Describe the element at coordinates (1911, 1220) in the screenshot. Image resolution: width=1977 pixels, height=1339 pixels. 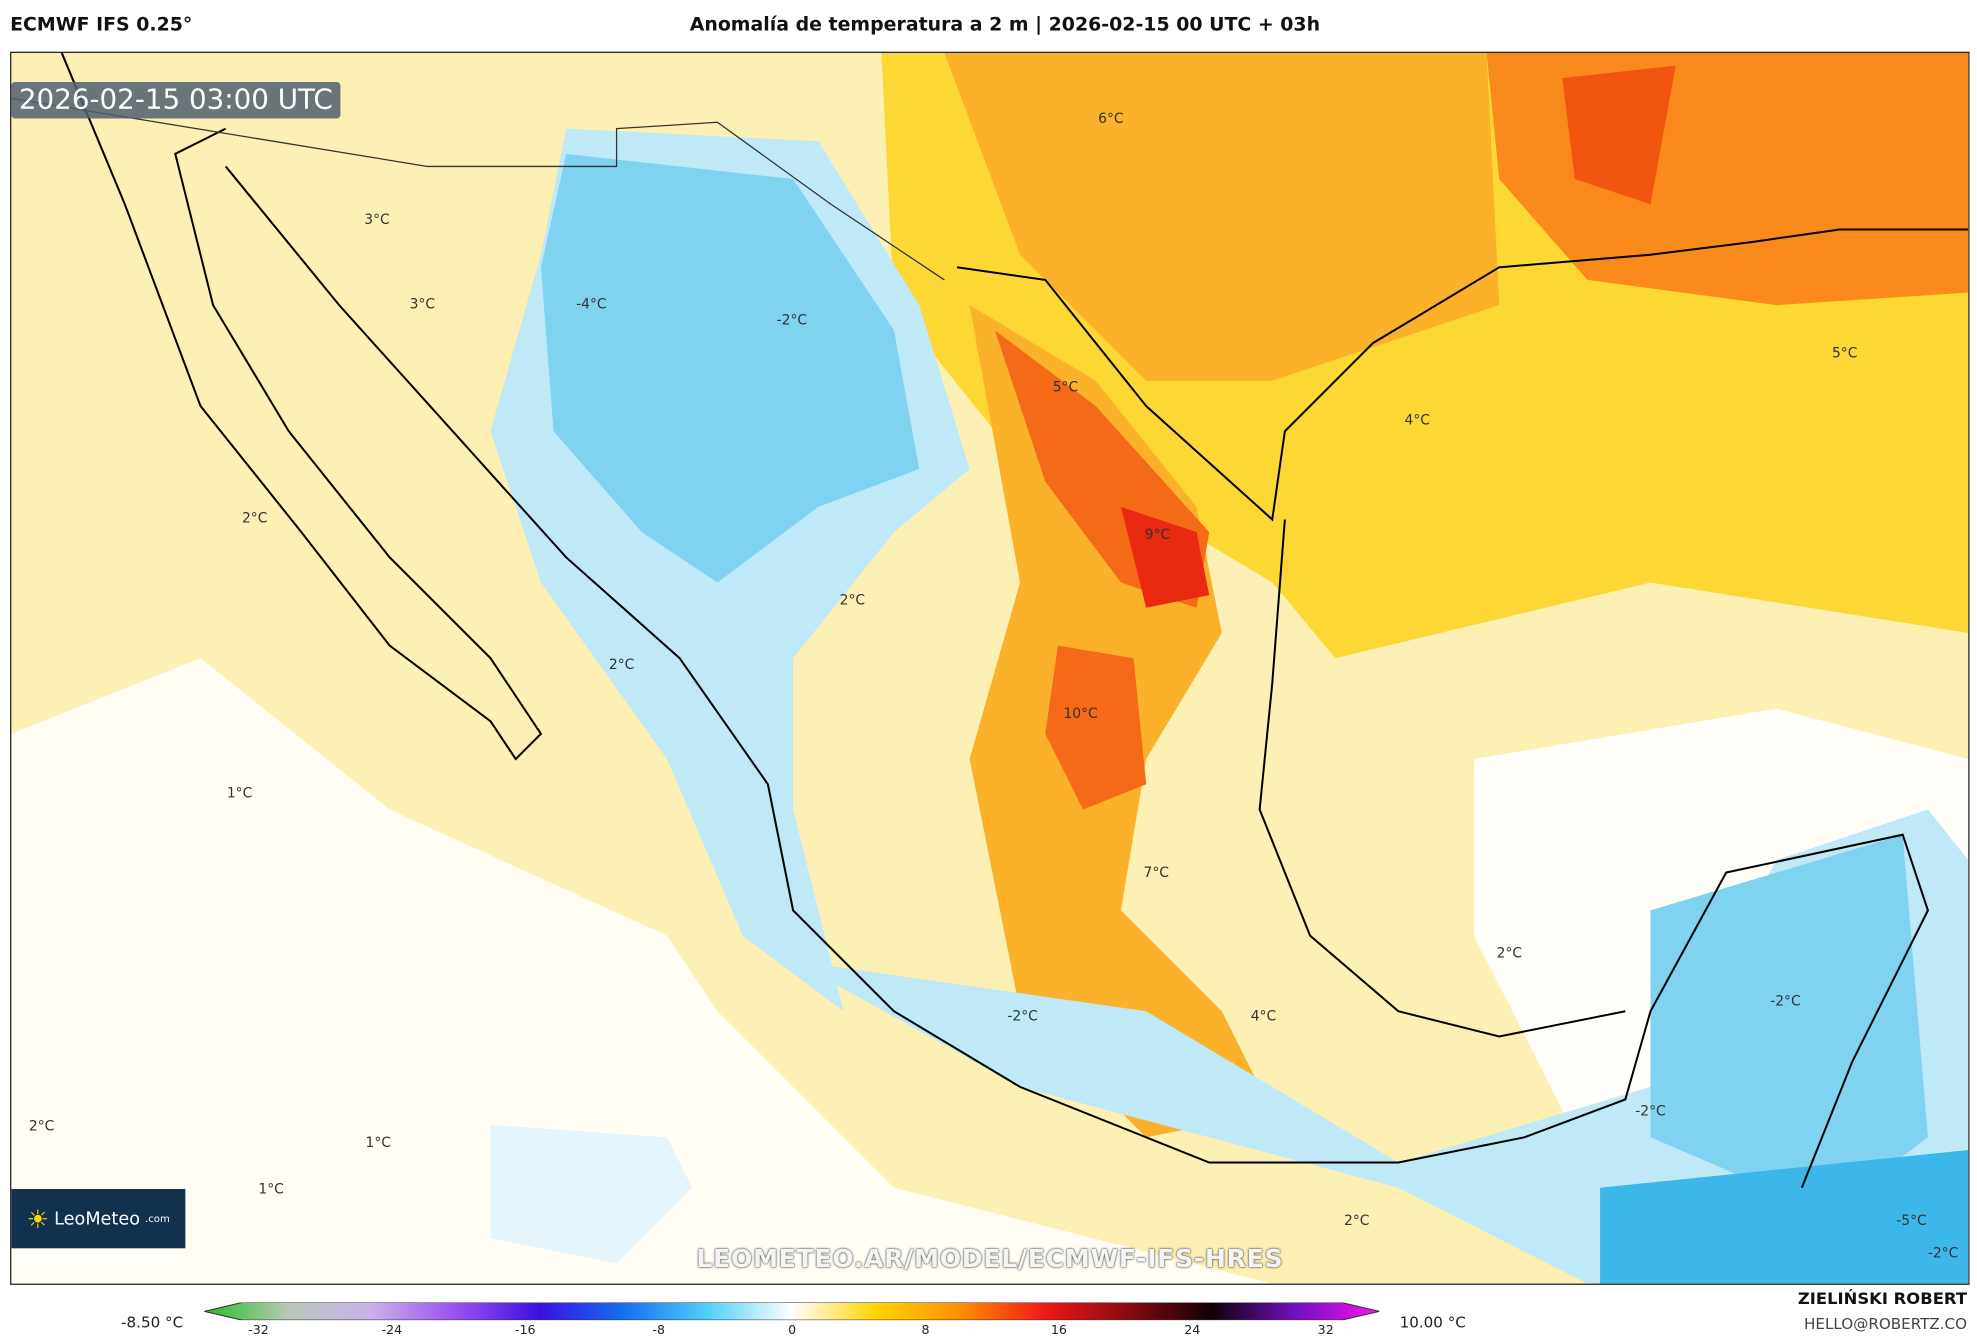
I see `contour-label: -5°C` at that location.